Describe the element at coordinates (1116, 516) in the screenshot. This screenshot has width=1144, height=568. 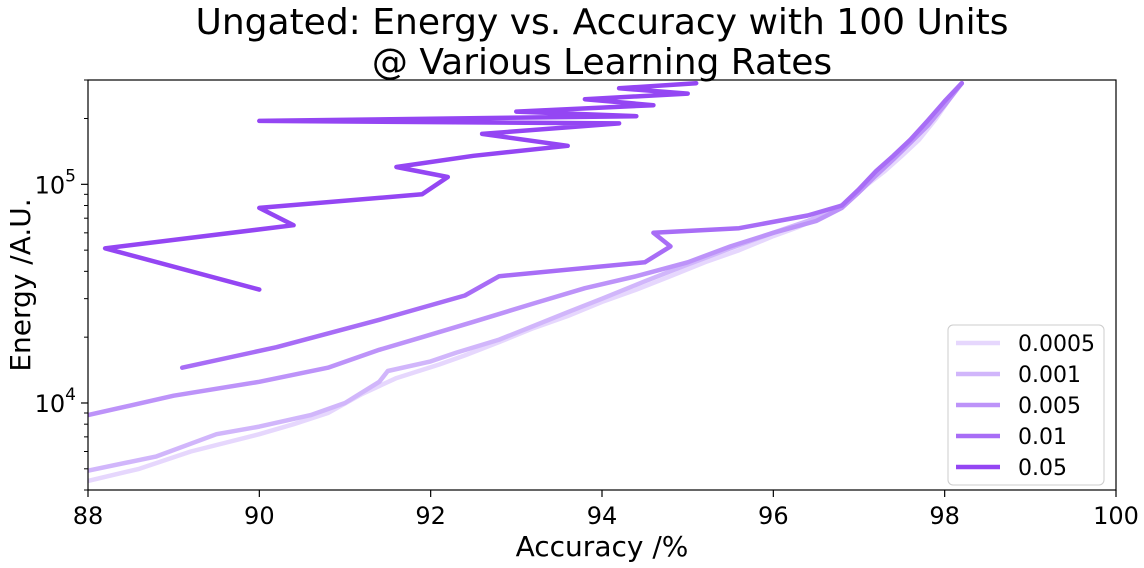
I see `x-tick-label: 100` at that location.